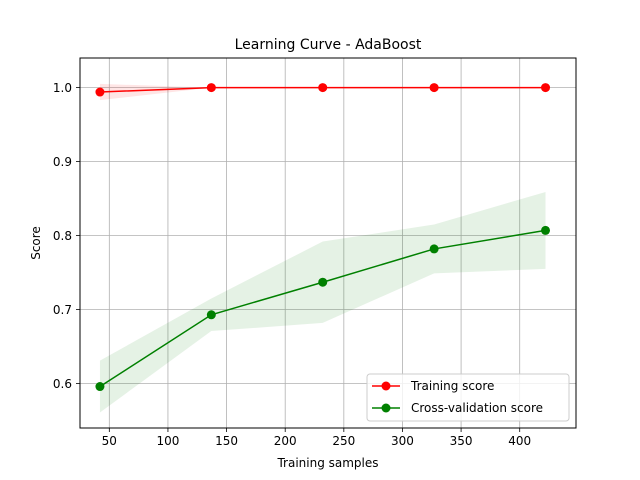 Image resolution: width=640 pixels, height=480 pixels. I want to click on y-tick-label: 0.8, so click(62, 236).